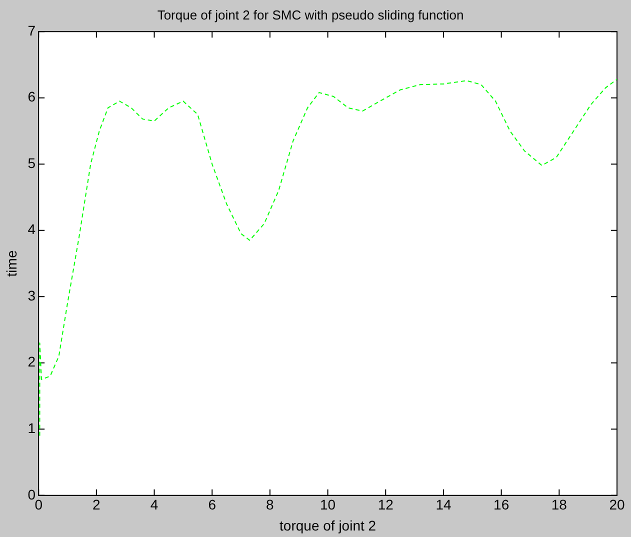  What do you see at coordinates (270, 504) in the screenshot?
I see `x-tick-label: 8` at bounding box center [270, 504].